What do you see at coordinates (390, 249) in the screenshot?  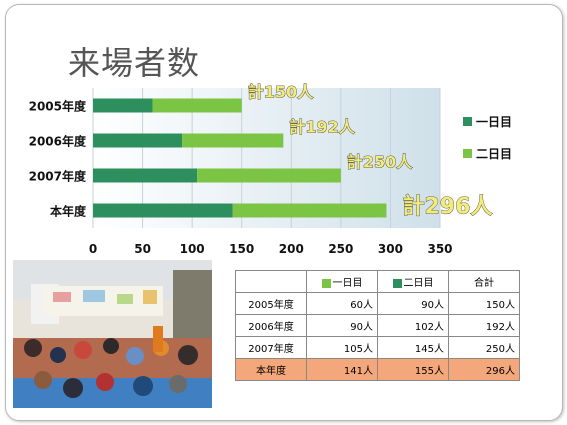 I see `x-tick-label: 300` at bounding box center [390, 249].